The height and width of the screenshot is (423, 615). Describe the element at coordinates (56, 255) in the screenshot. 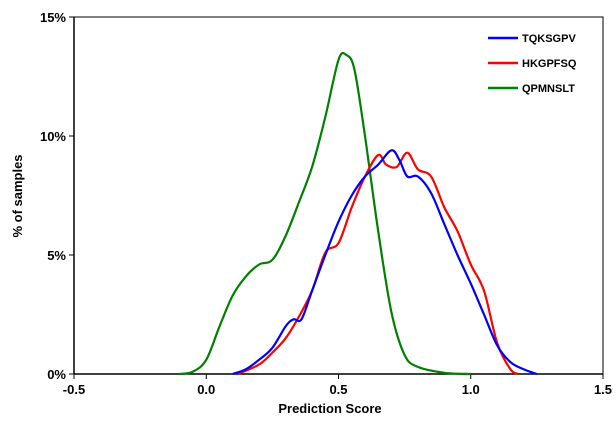

I see `y-tick-label: 5%` at that location.